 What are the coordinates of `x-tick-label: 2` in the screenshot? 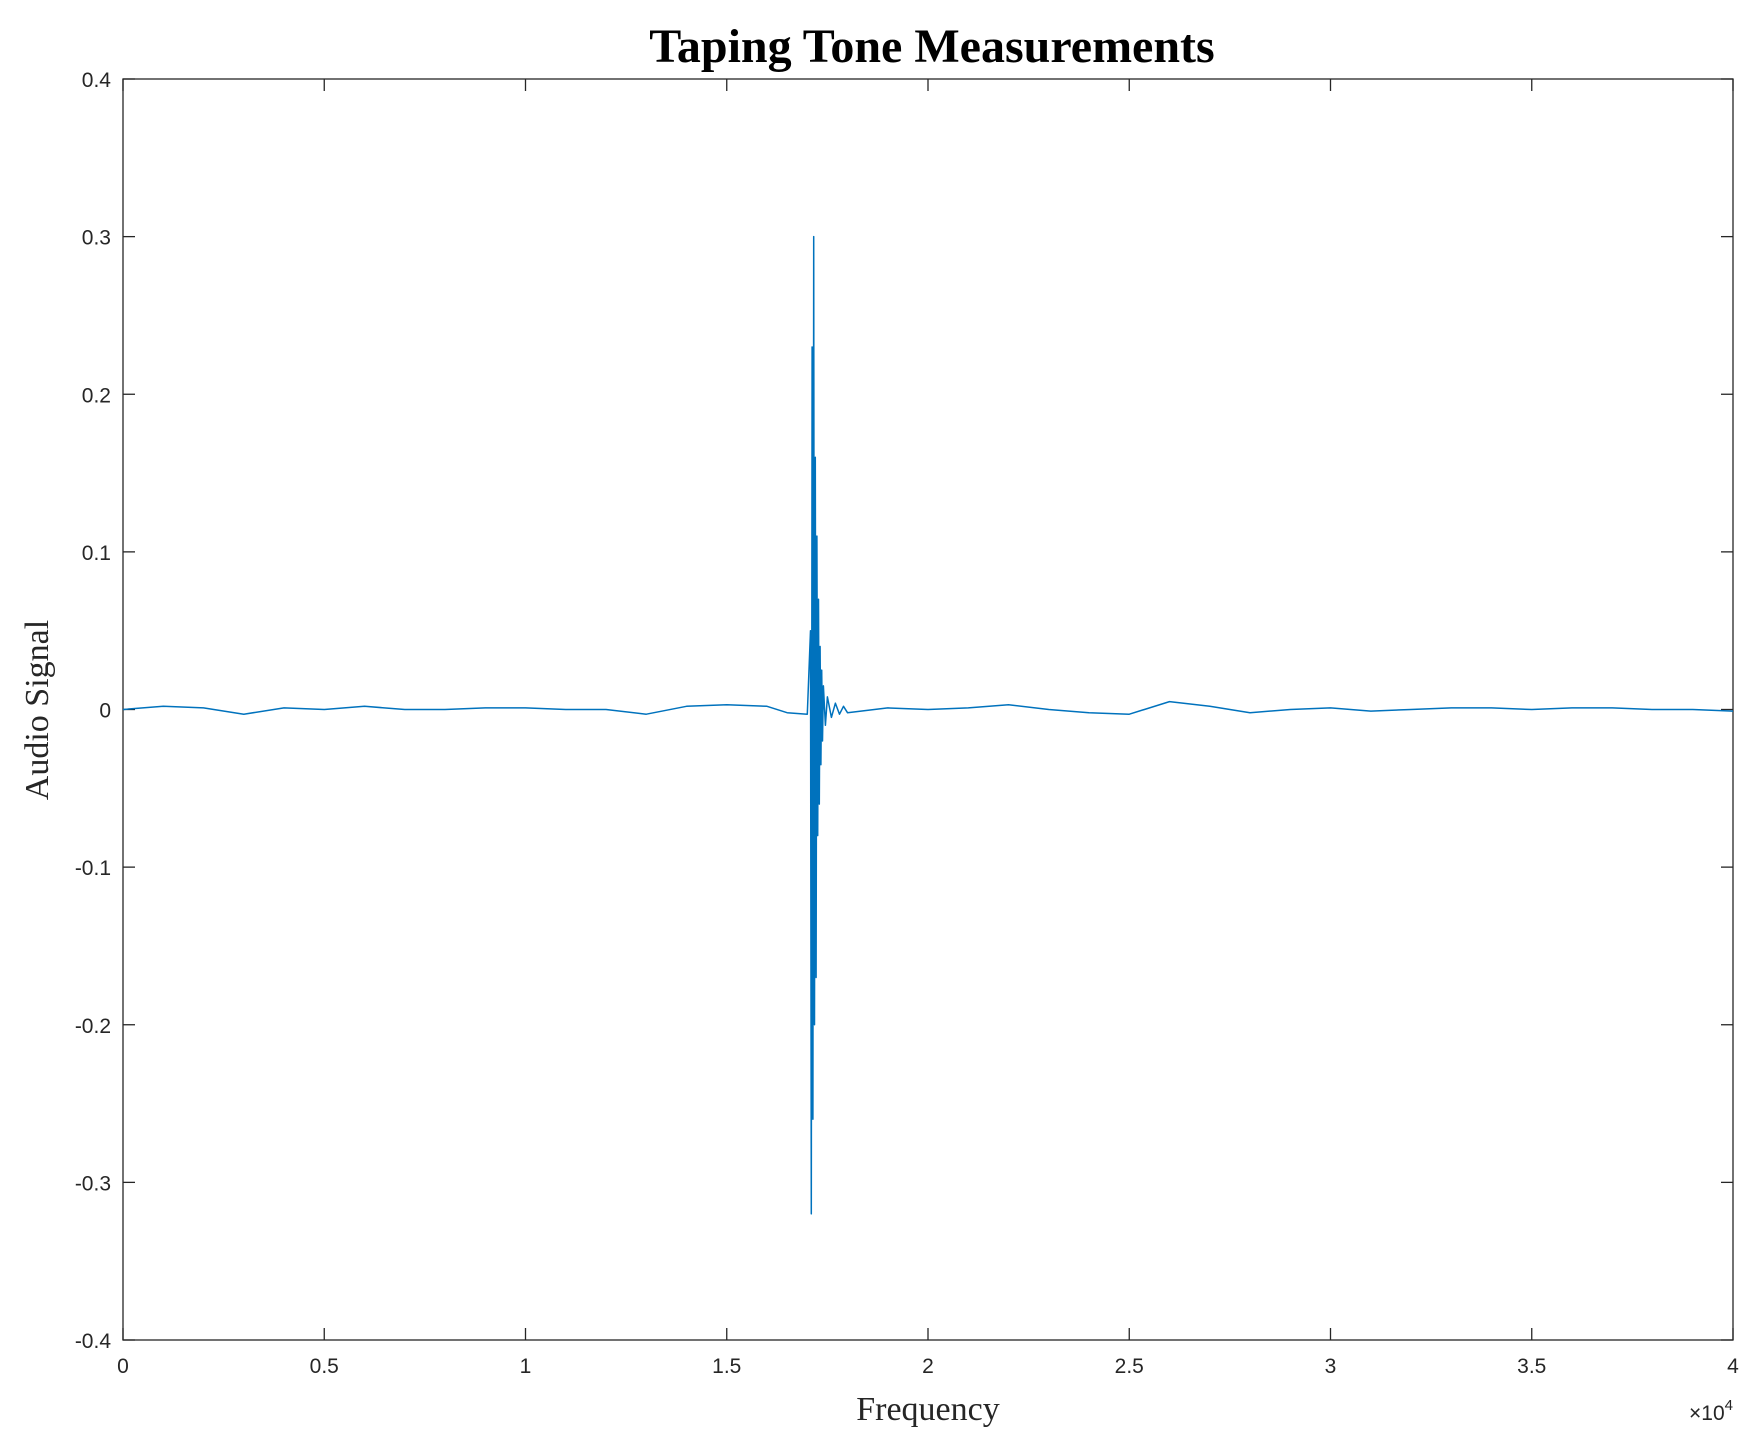 It's located at (928, 1366).